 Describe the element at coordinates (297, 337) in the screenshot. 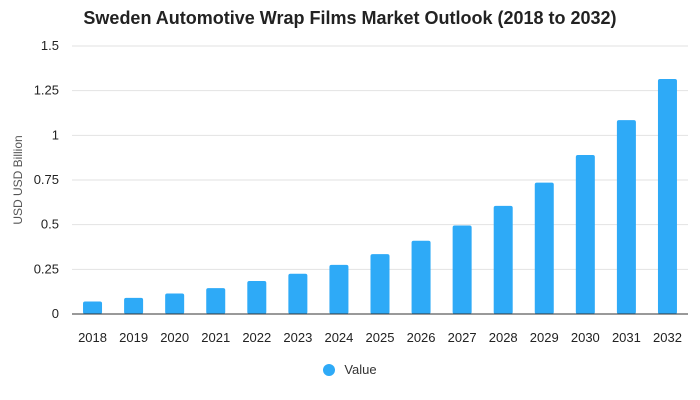

I see `x-tick-label: 2023` at that location.